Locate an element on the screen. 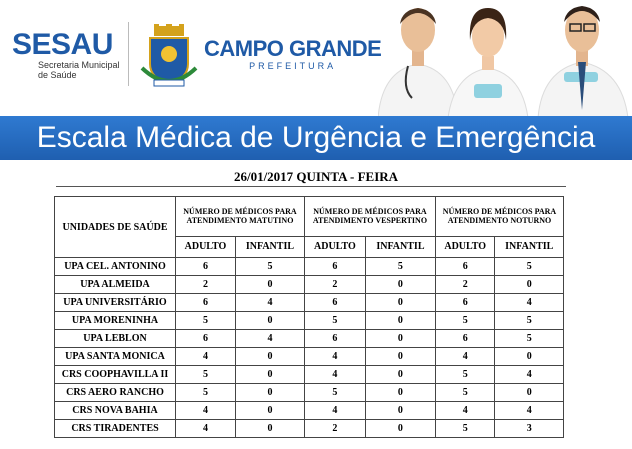 Image resolution: width=632 pixels, height=449 pixels. table-row: CRS COOPHAVILLA II 5 0 4 0 5 4 is located at coordinates (309, 374).